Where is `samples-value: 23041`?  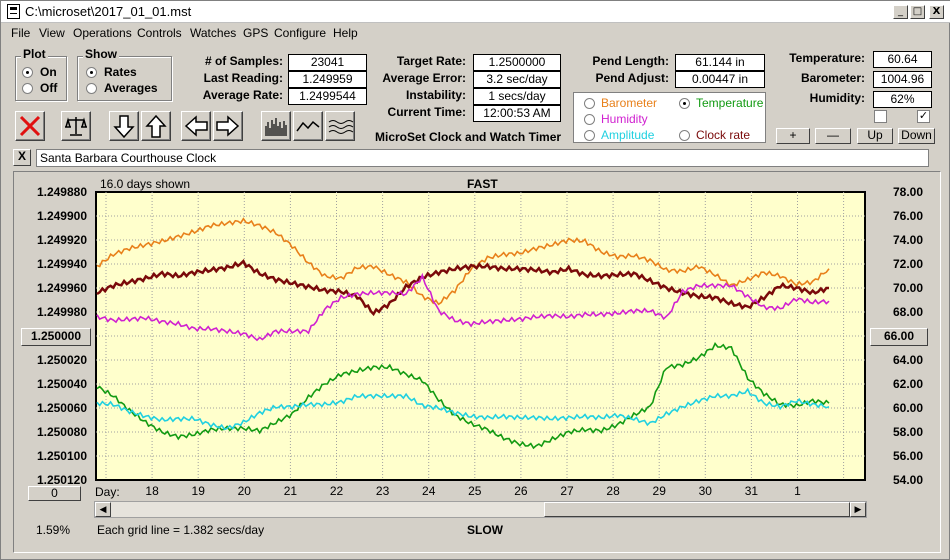 samples-value: 23041 is located at coordinates (327, 62).